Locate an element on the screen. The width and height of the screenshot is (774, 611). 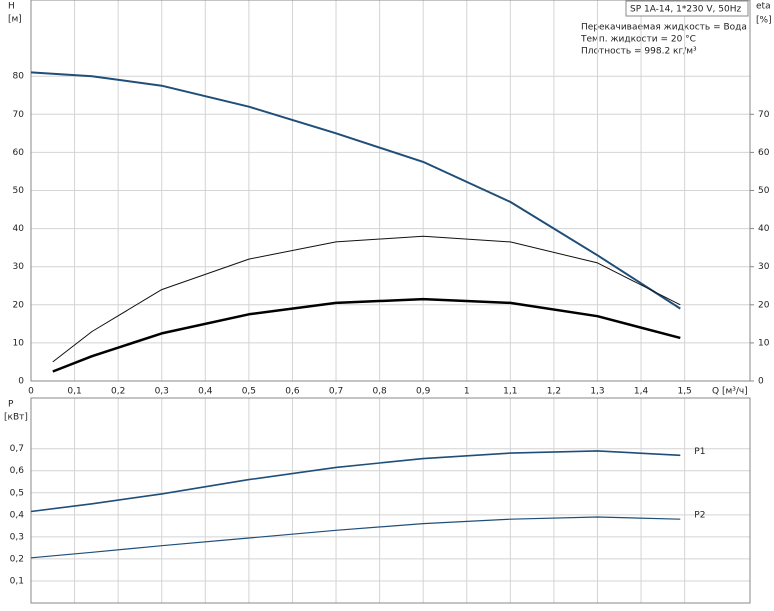
x-tick-label: 0,6 is located at coordinates (292, 392).